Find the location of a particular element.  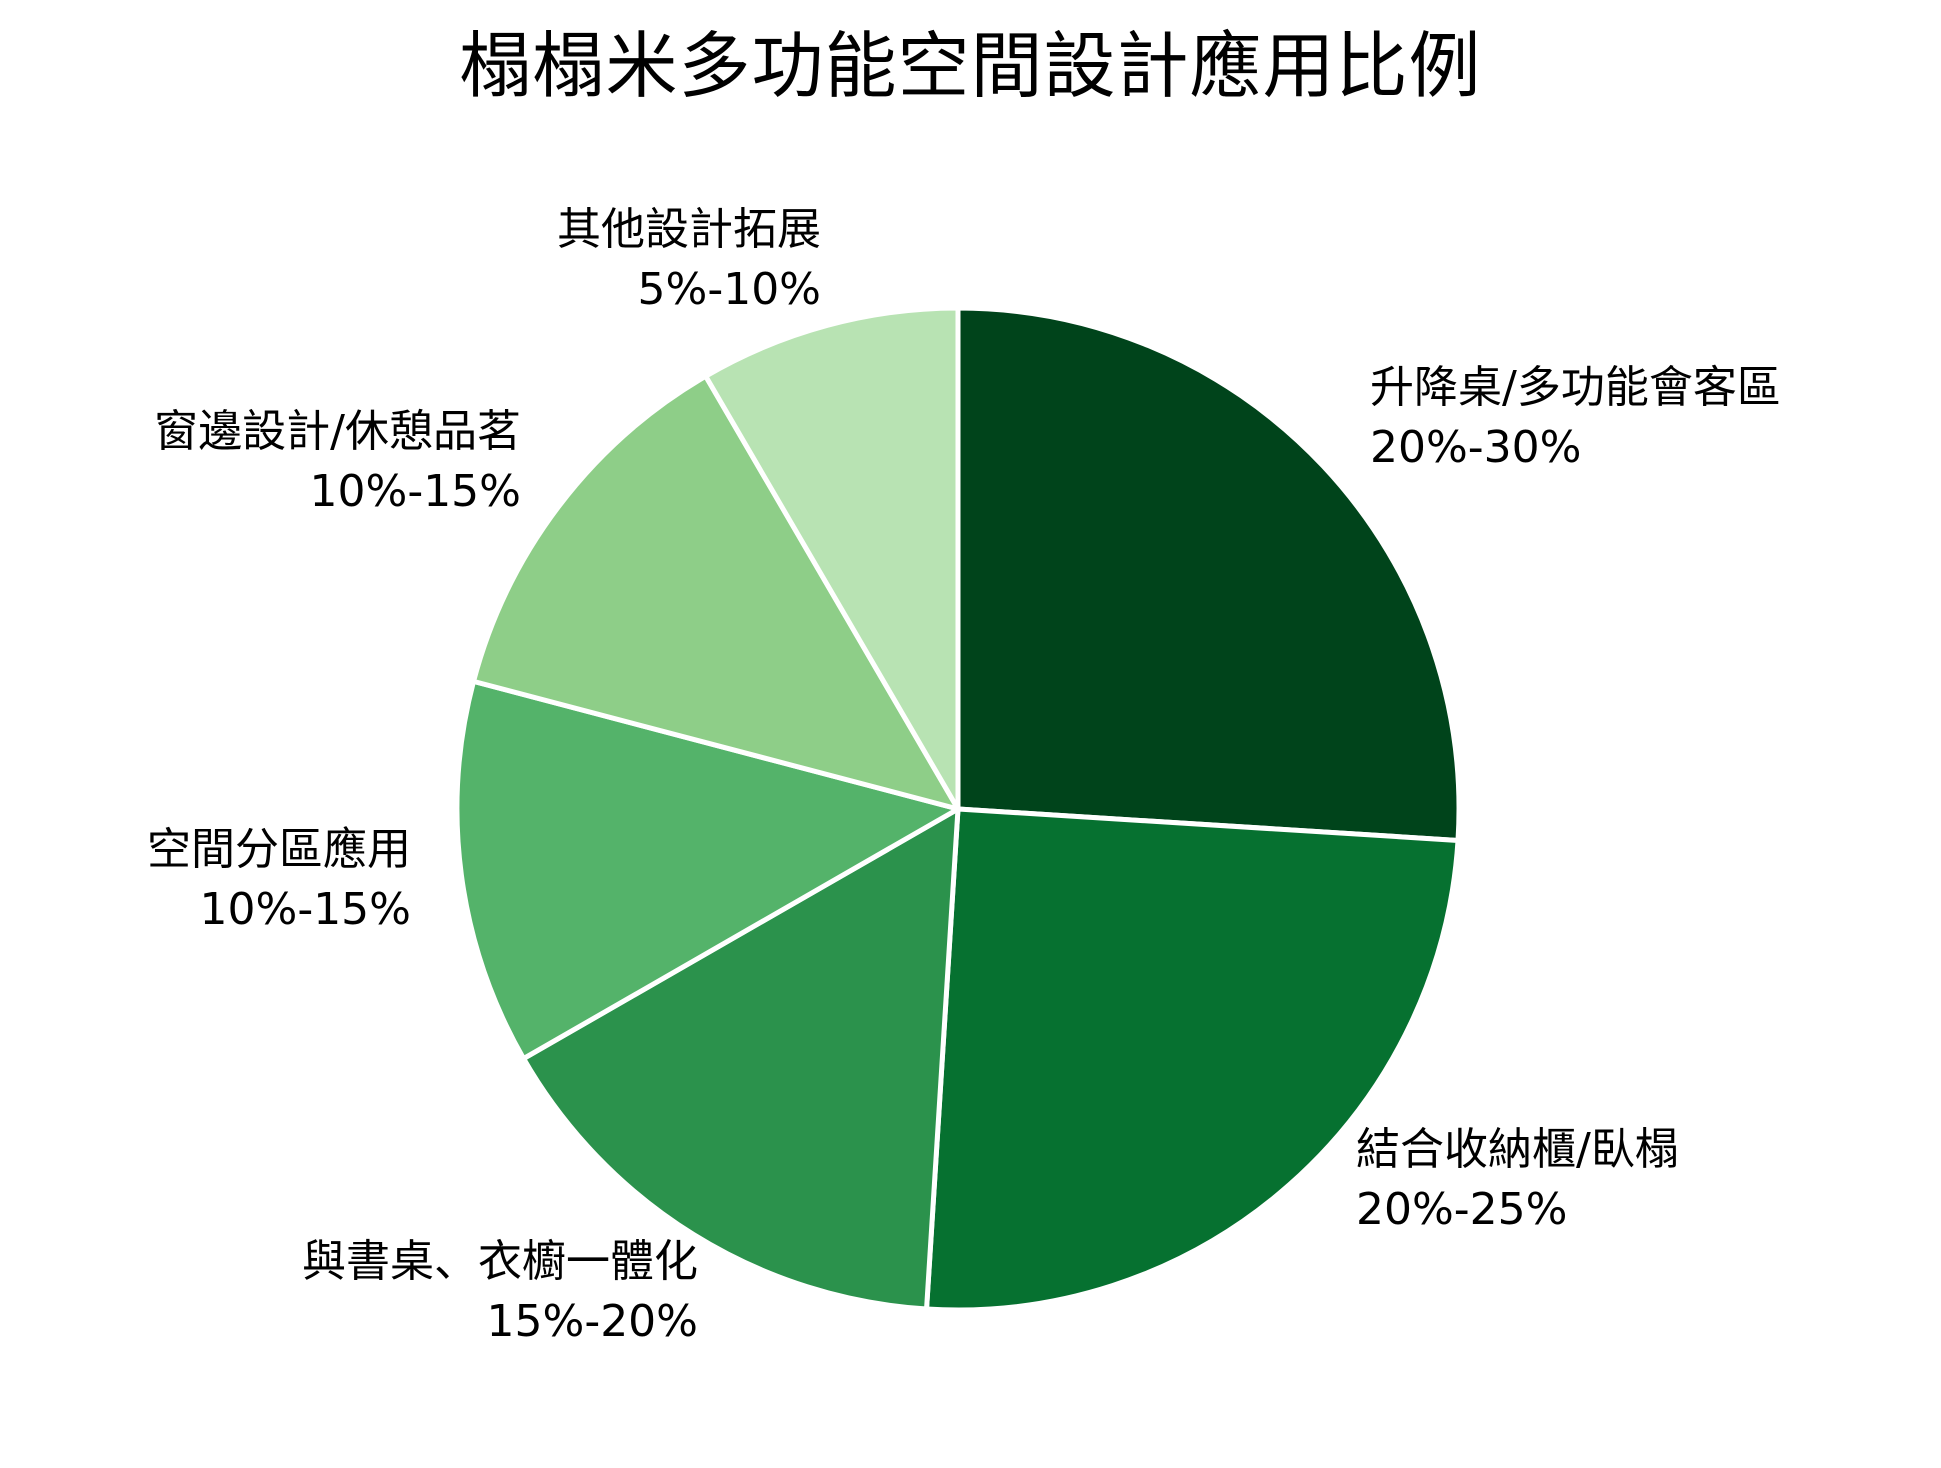

slice-label-range: 15%-20% is located at coordinates (592, 1321).